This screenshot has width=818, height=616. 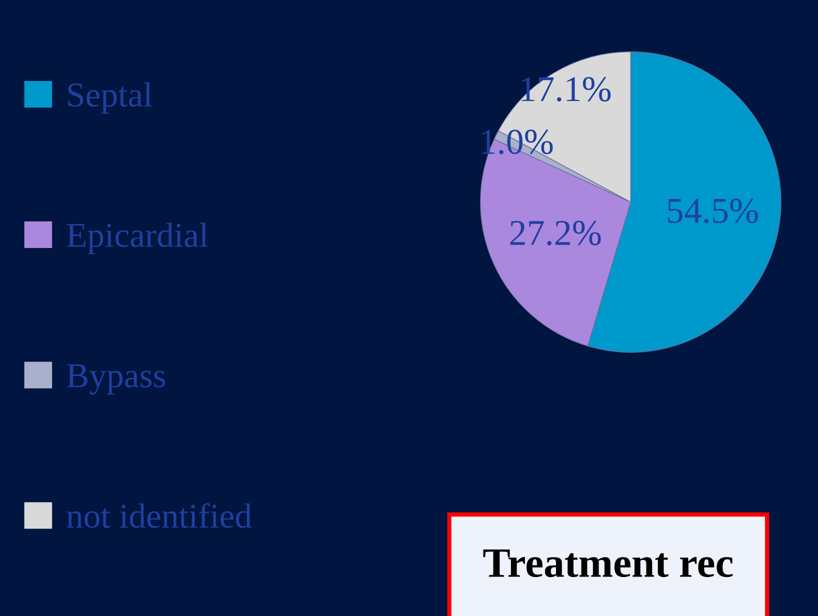 What do you see at coordinates (713, 211) in the screenshot?
I see `data-label: 54.5%` at bounding box center [713, 211].